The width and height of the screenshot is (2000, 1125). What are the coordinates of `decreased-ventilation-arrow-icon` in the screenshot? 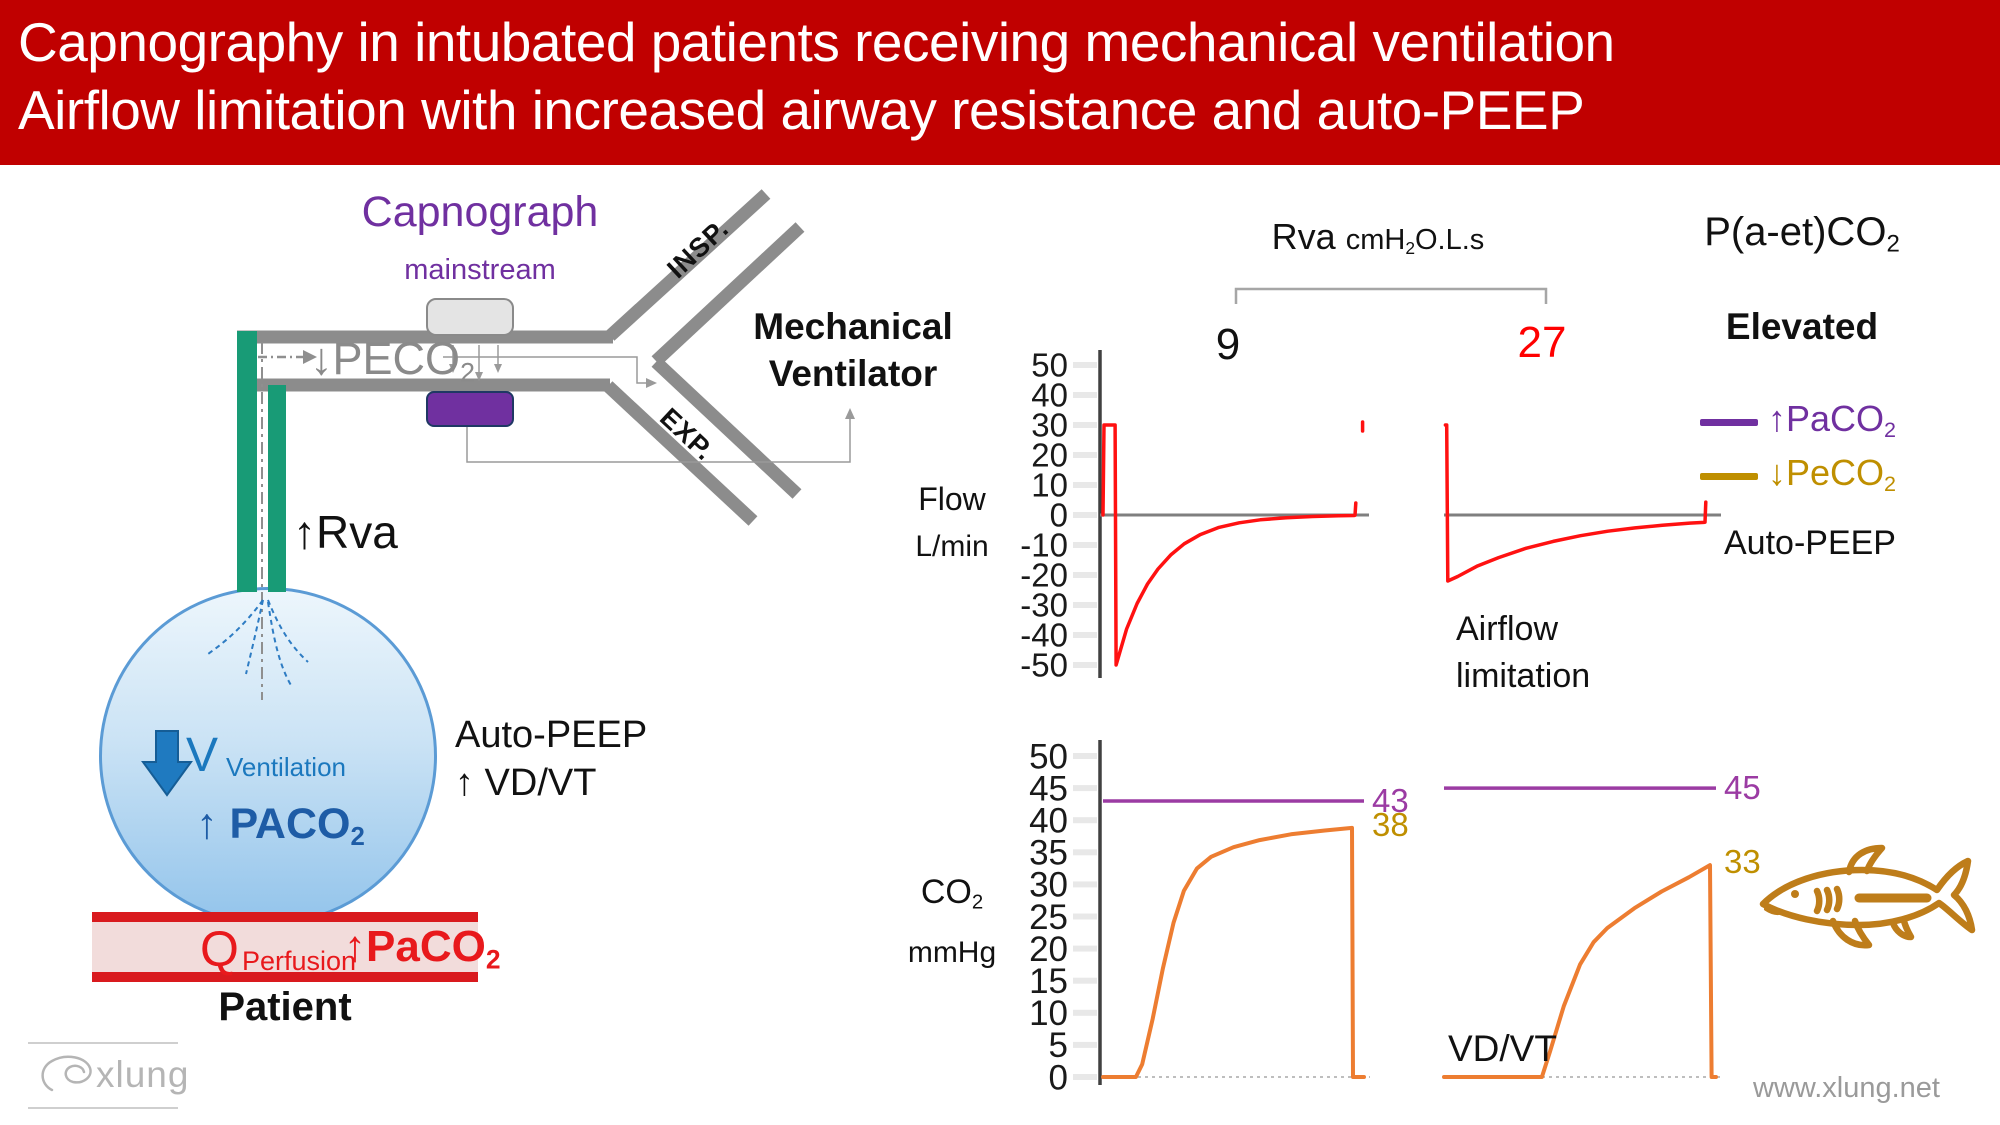 It's located at (167, 763).